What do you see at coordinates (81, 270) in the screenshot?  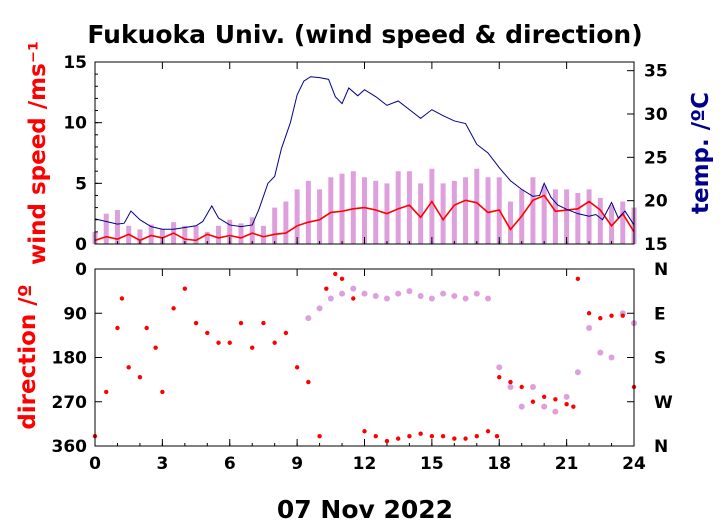 I see `y-tick-label: 0` at bounding box center [81, 270].